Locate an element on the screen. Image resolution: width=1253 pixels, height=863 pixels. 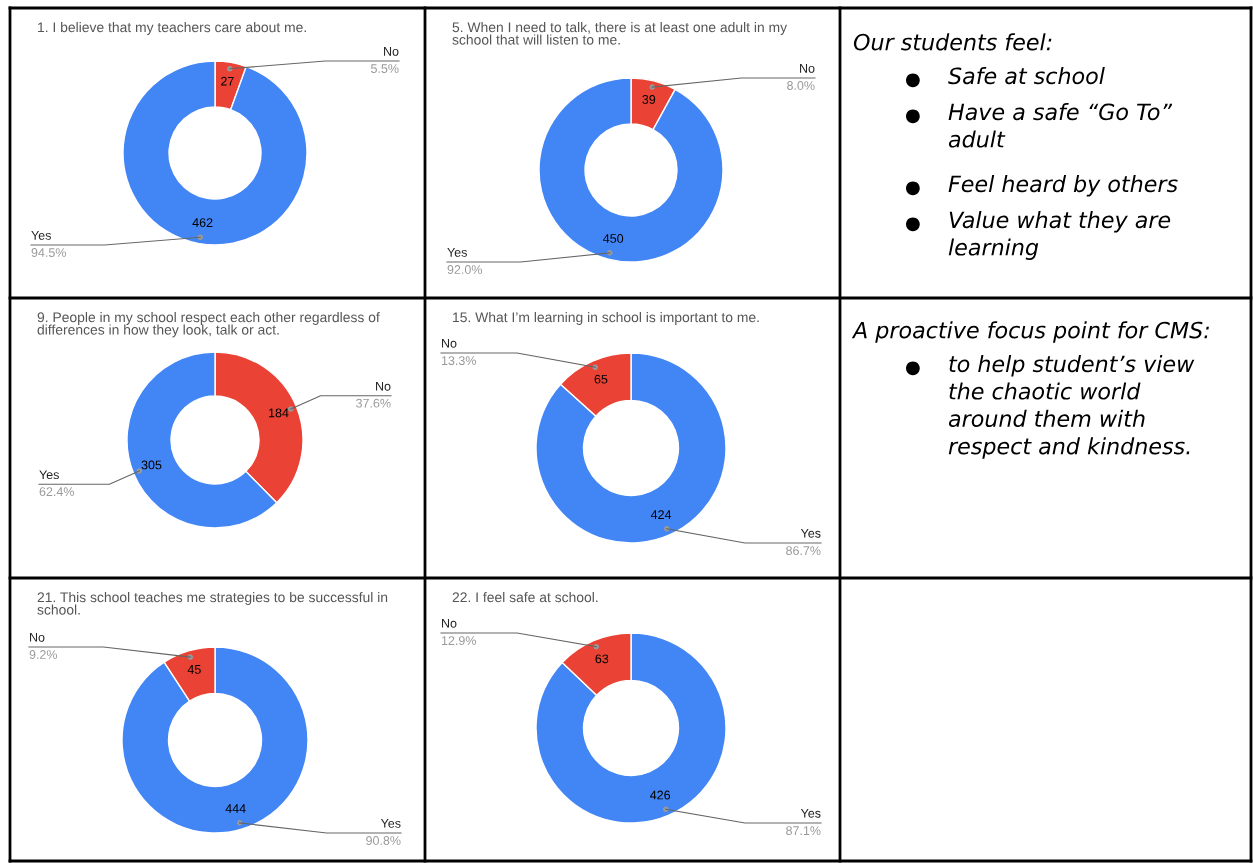
data-label: 462 is located at coordinates (202, 223).